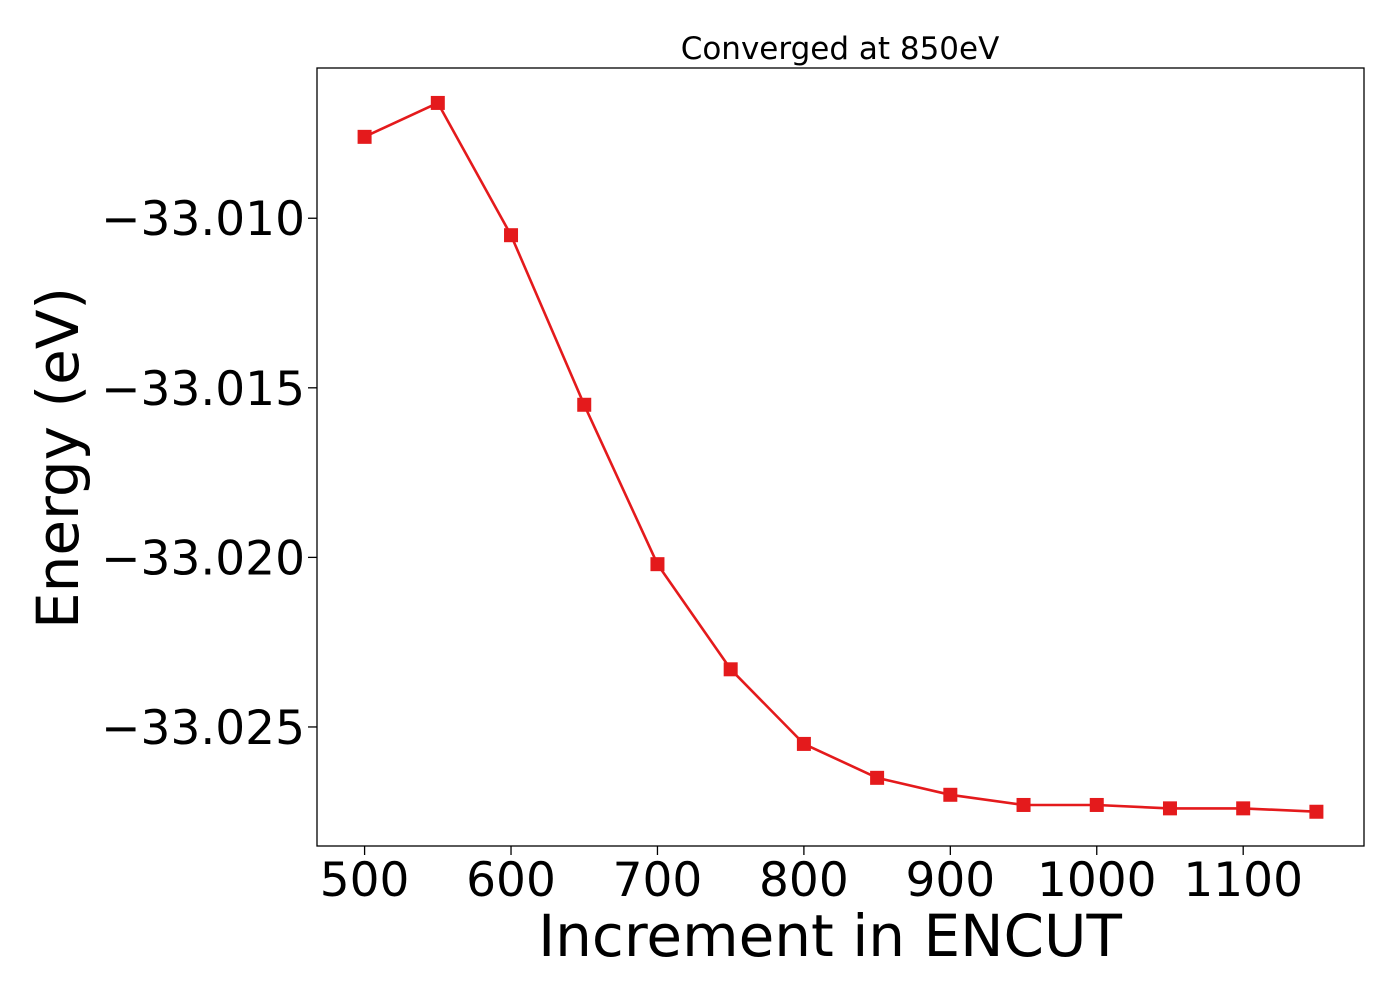 Image resolution: width=1400 pixels, height=1000 pixels. I want to click on x-tick-label: 1100, so click(1243, 880).